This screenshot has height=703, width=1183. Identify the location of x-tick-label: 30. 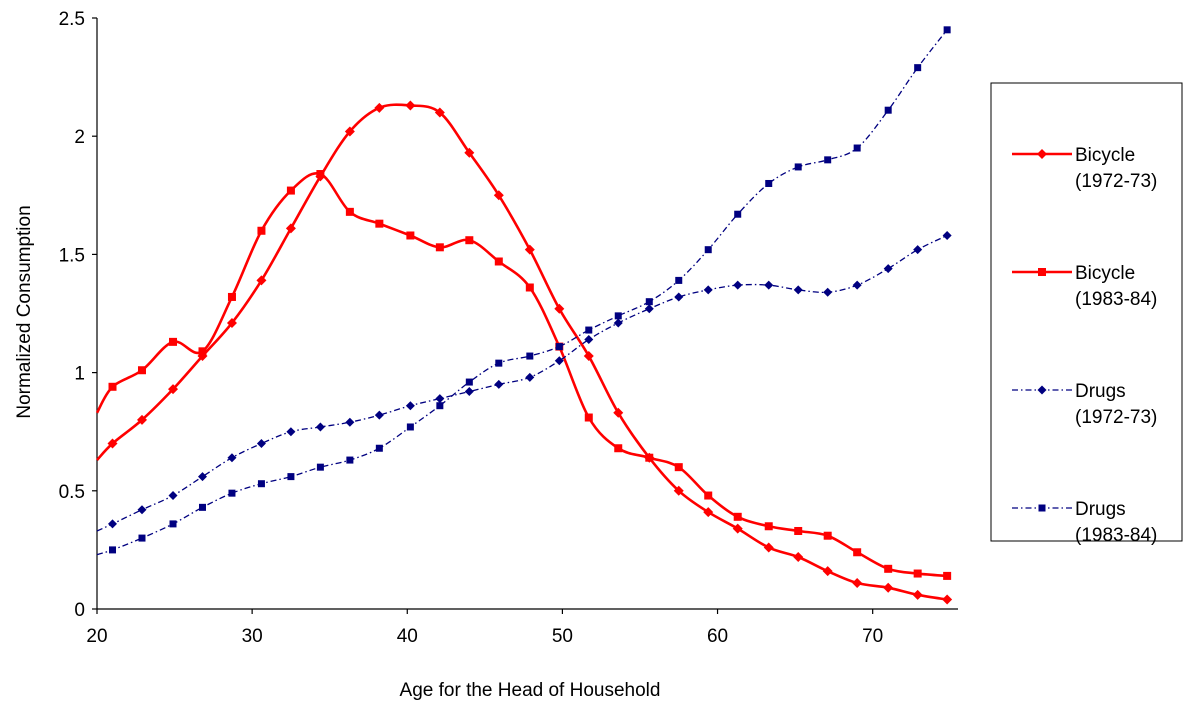
(252, 636).